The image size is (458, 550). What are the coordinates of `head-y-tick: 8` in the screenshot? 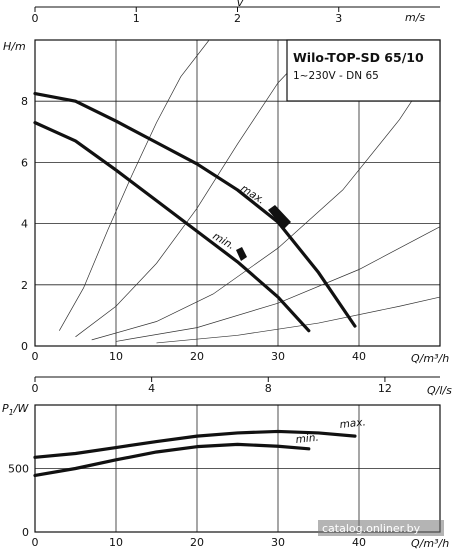 It's located at (24, 101).